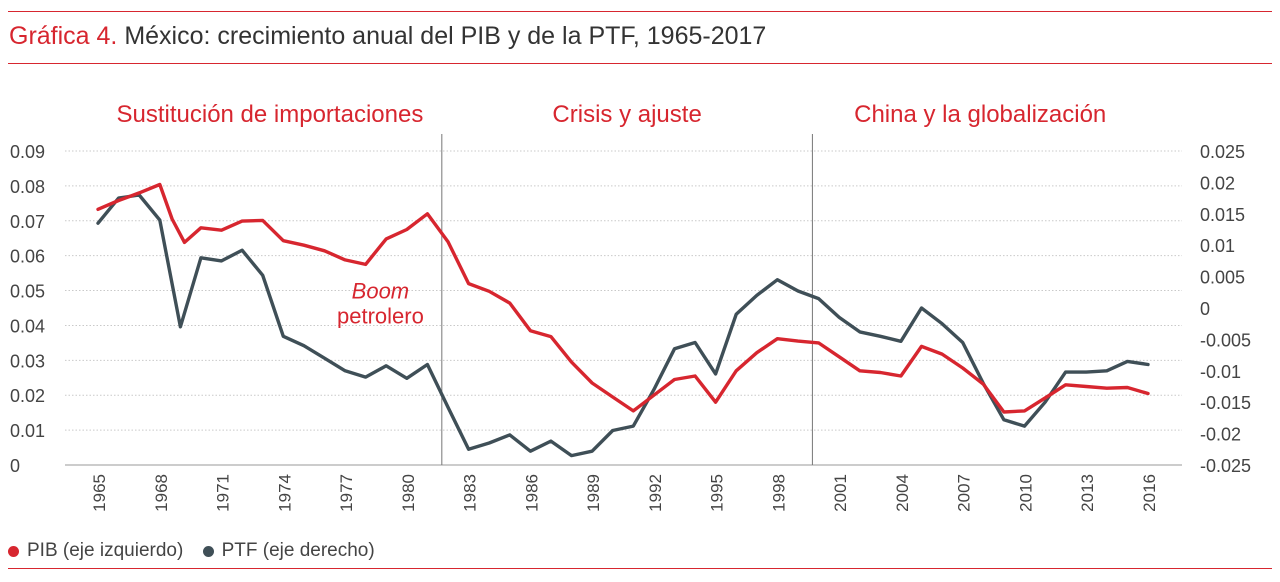 This screenshot has width=1280, height=582. What do you see at coordinates (27, 292) in the screenshot?
I see `y-left-tick-label: 0.05` at bounding box center [27, 292].